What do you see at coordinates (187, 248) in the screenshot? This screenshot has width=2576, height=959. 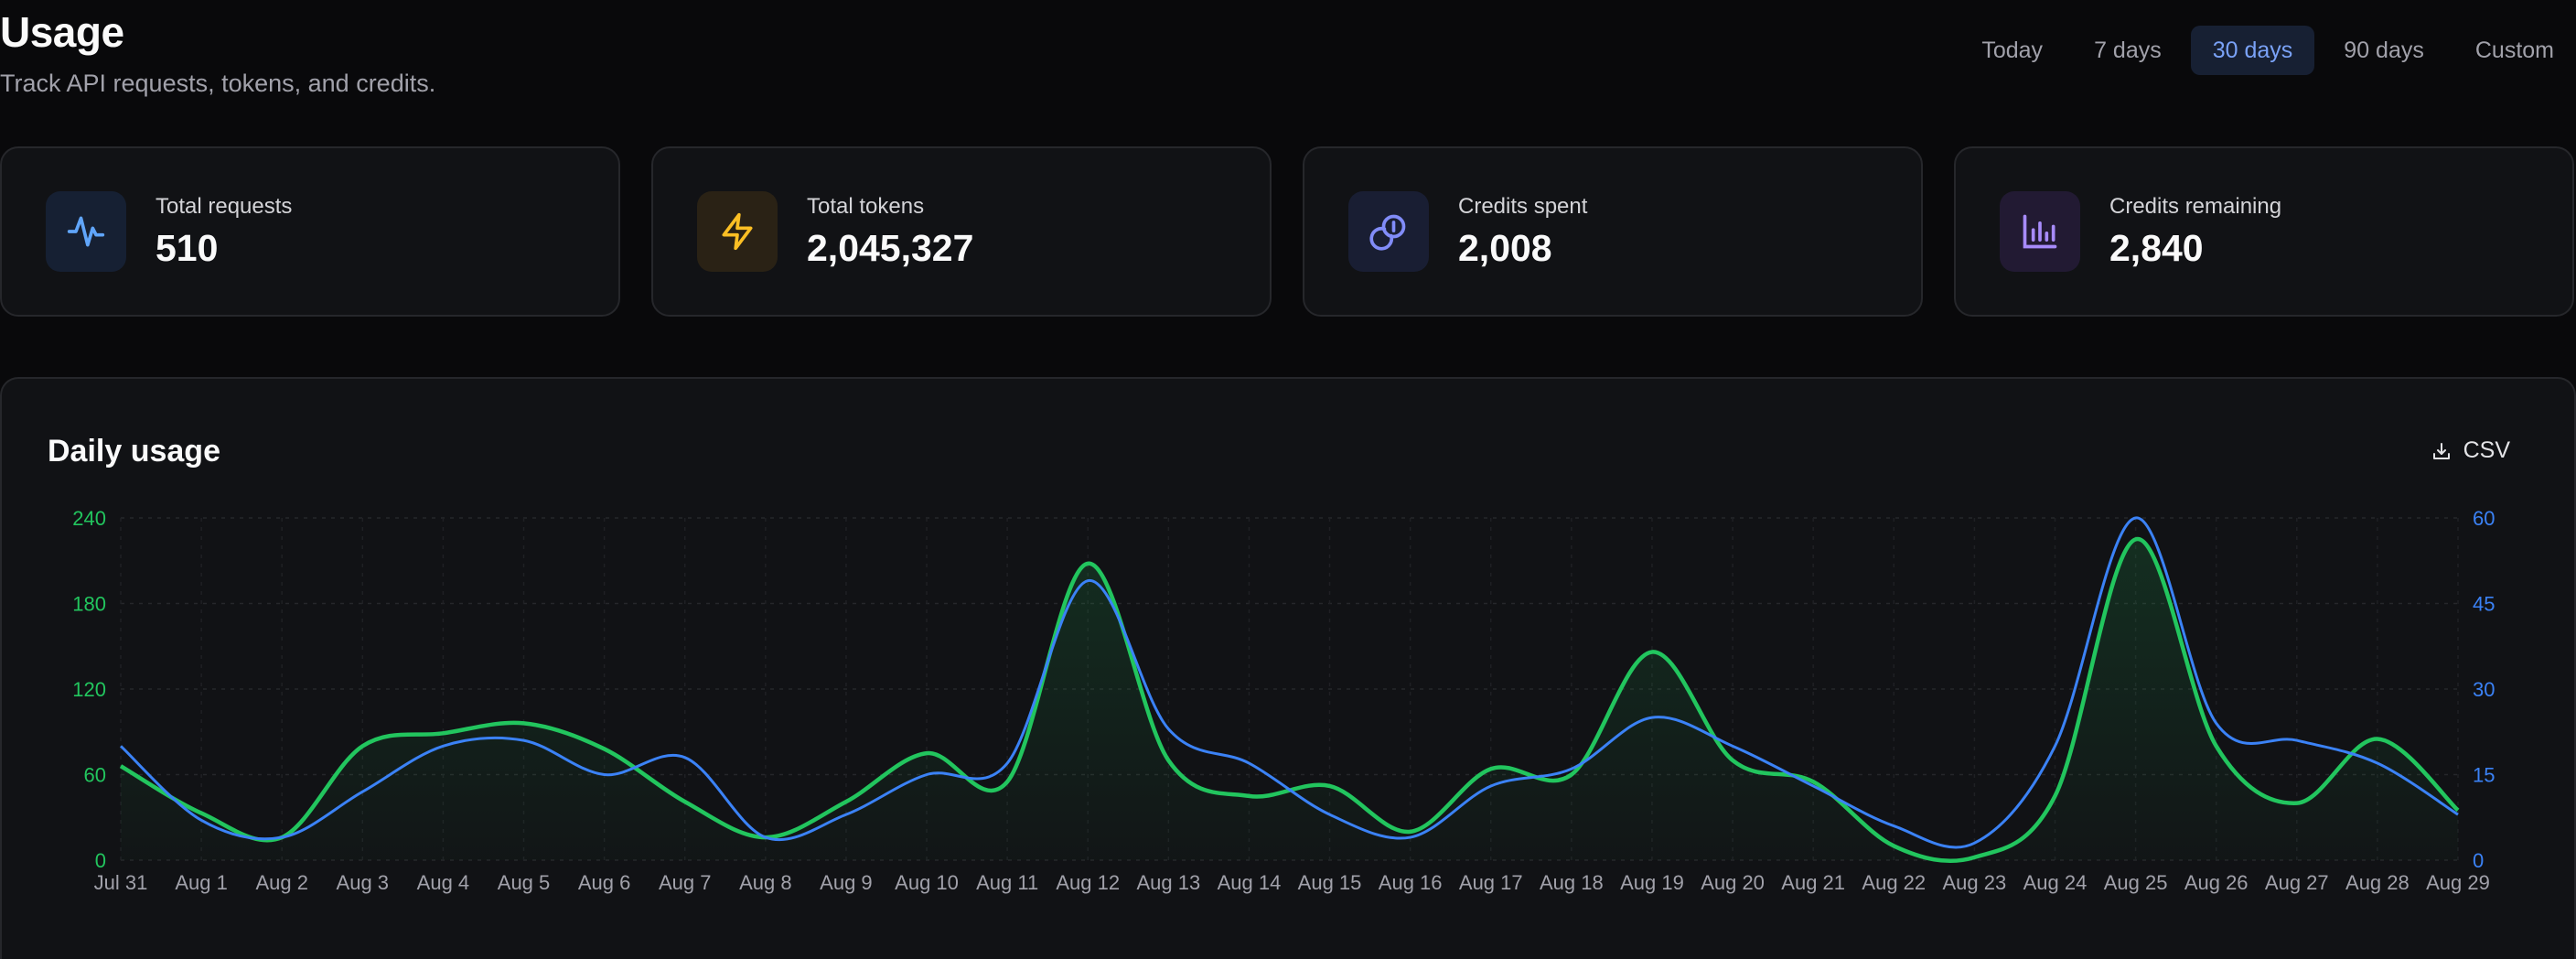 I see `stat-value: 510` at bounding box center [187, 248].